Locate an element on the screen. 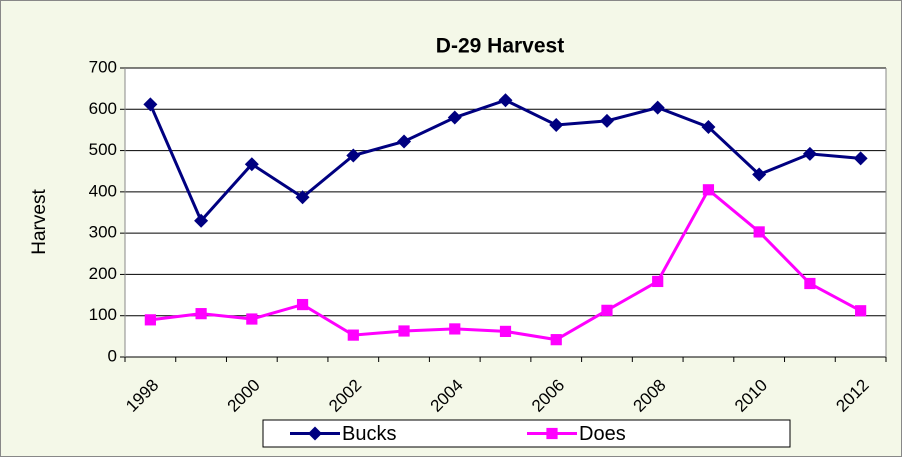 The width and height of the screenshot is (902, 457). y-tick-label: 700 is located at coordinates (103, 66).